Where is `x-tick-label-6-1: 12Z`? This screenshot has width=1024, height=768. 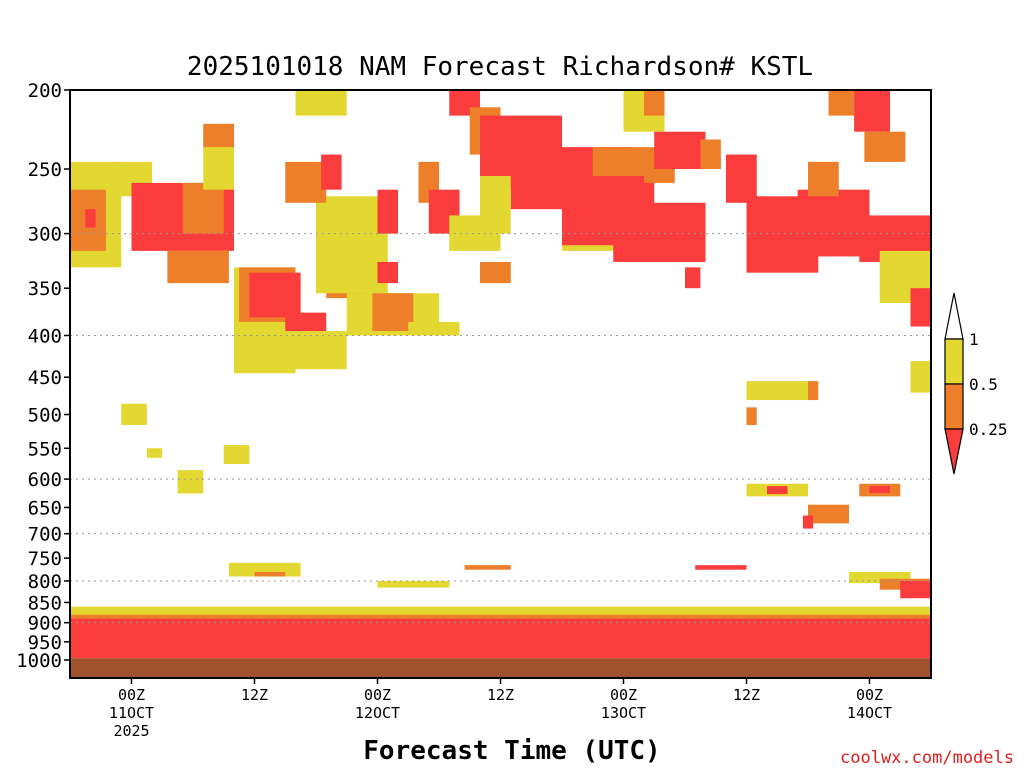
x-tick-label-6-1: 12Z is located at coordinates (746, 695).